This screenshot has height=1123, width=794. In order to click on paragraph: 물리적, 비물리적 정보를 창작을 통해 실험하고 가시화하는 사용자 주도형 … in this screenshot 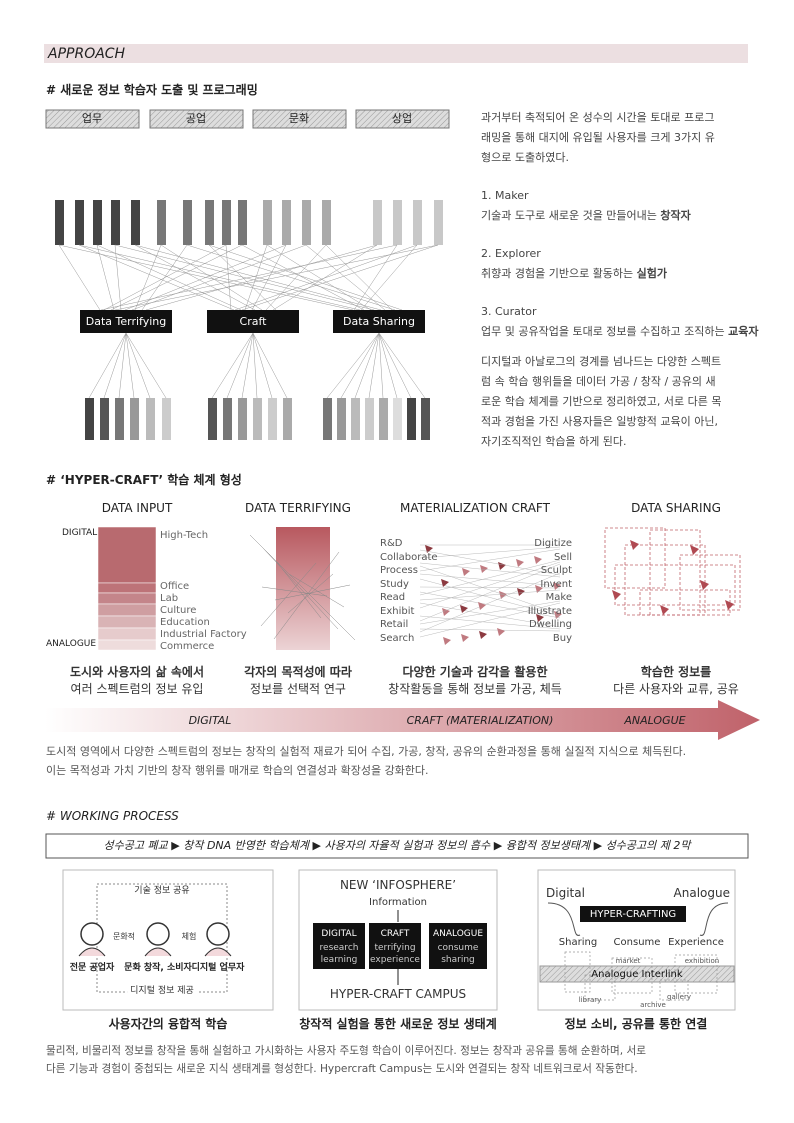, I will do `click(346, 1051)`.